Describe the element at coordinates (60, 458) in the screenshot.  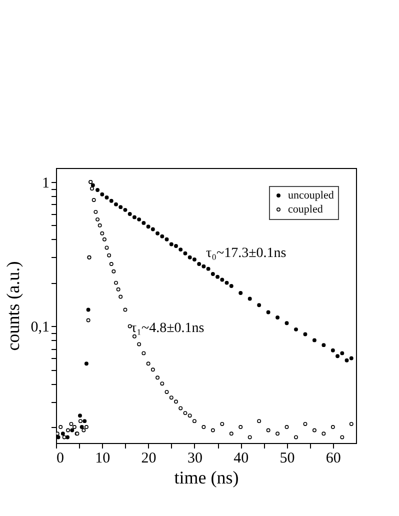
I see `x-tick-label: 0` at that location.